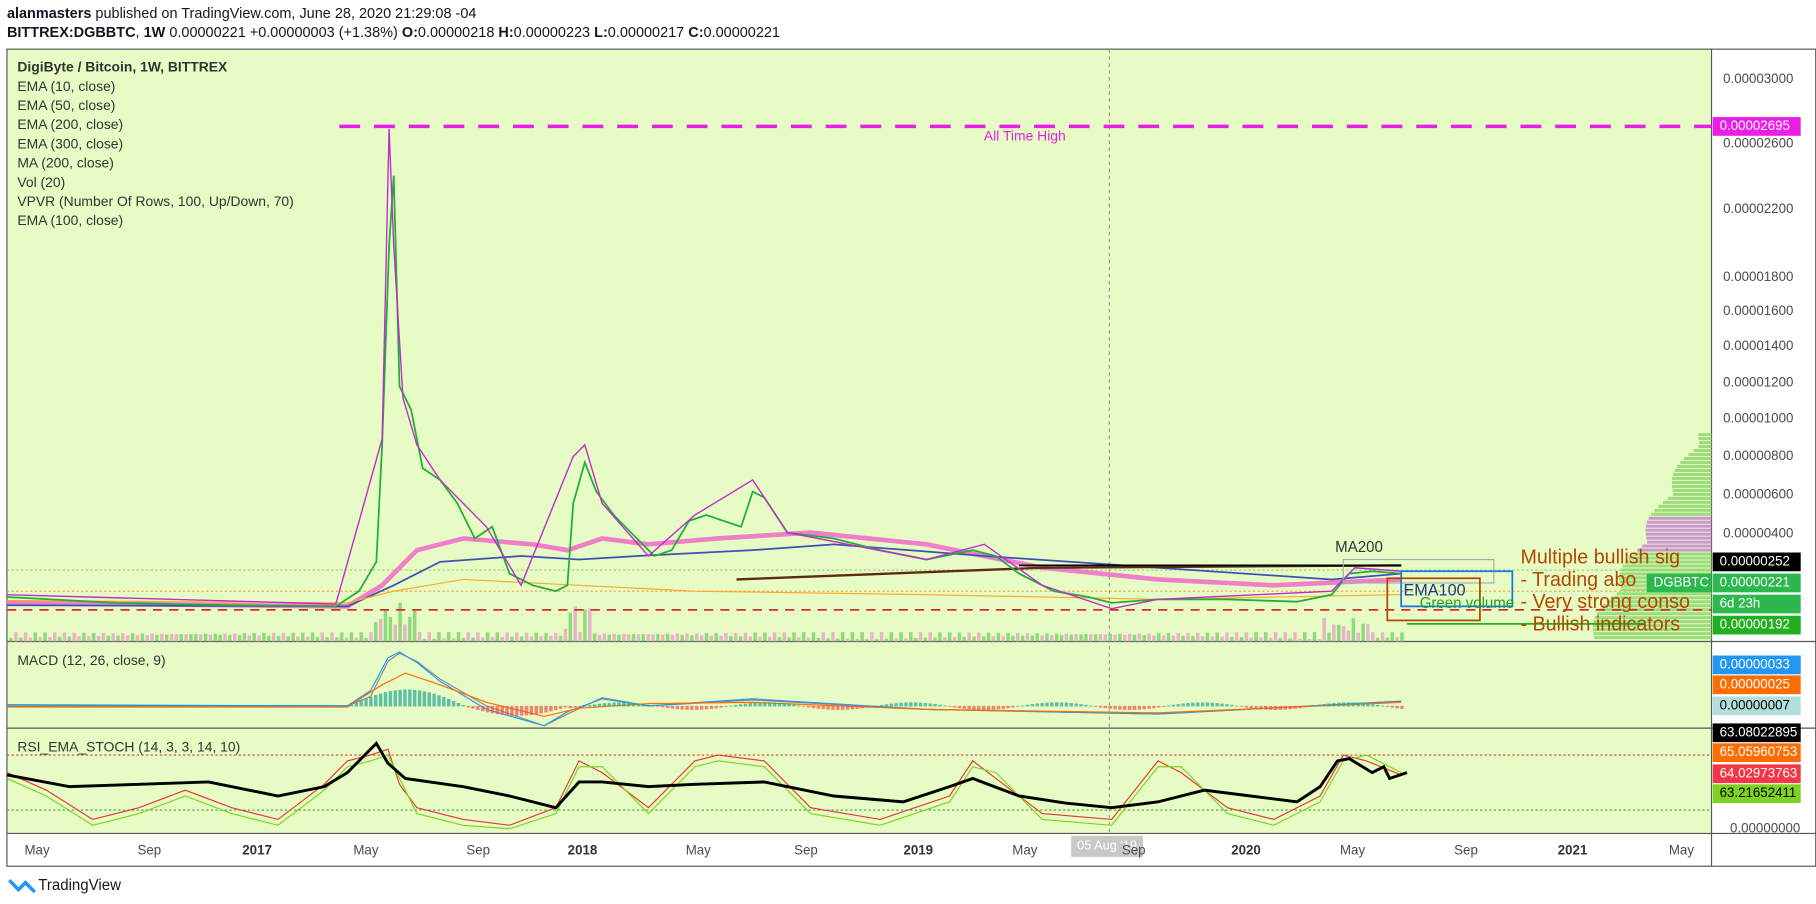  I want to click on badge-text: 64.02973763, so click(1759, 772).